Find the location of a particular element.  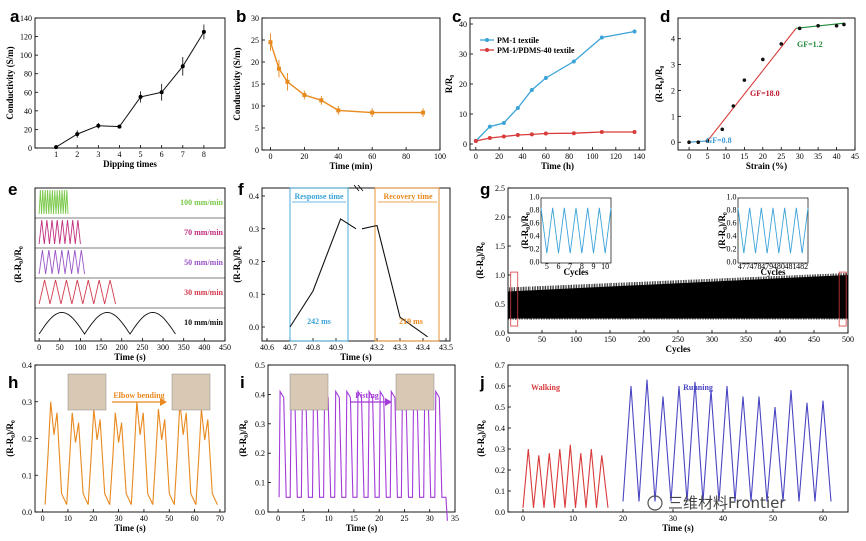

x-tick-label-j: 10 is located at coordinates (573, 518).